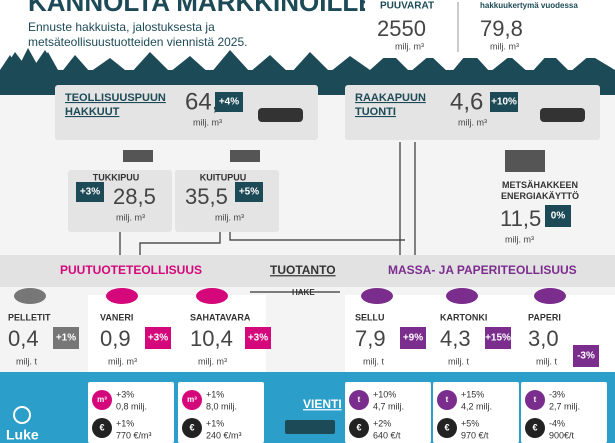 This screenshot has width=615, height=443. Describe the element at coordinates (557, 394) in the screenshot. I see `volume-change: -3%` at that location.